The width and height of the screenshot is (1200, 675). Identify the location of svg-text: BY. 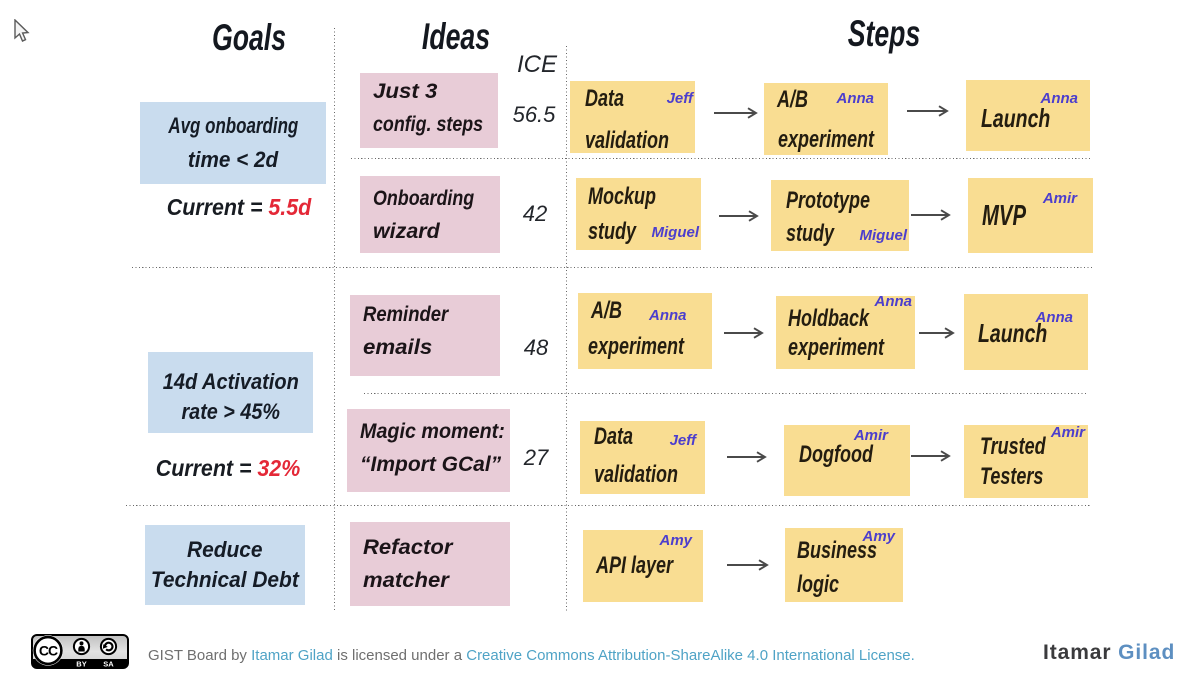
(81, 664).